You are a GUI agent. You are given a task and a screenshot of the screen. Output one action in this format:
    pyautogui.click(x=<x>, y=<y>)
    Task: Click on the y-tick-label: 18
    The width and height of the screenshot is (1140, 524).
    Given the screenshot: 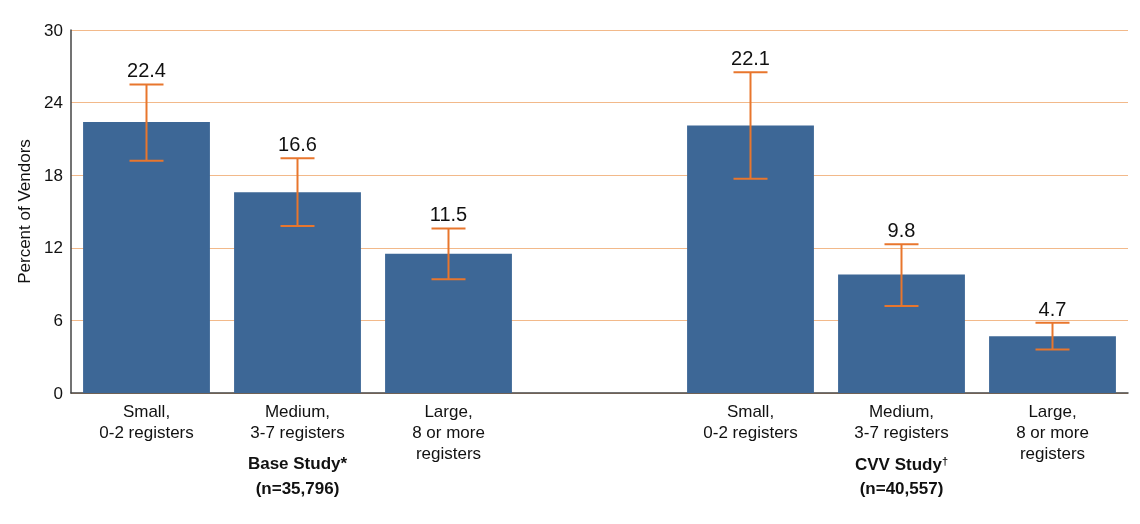 What is the action you would take?
    pyautogui.click(x=53, y=175)
    